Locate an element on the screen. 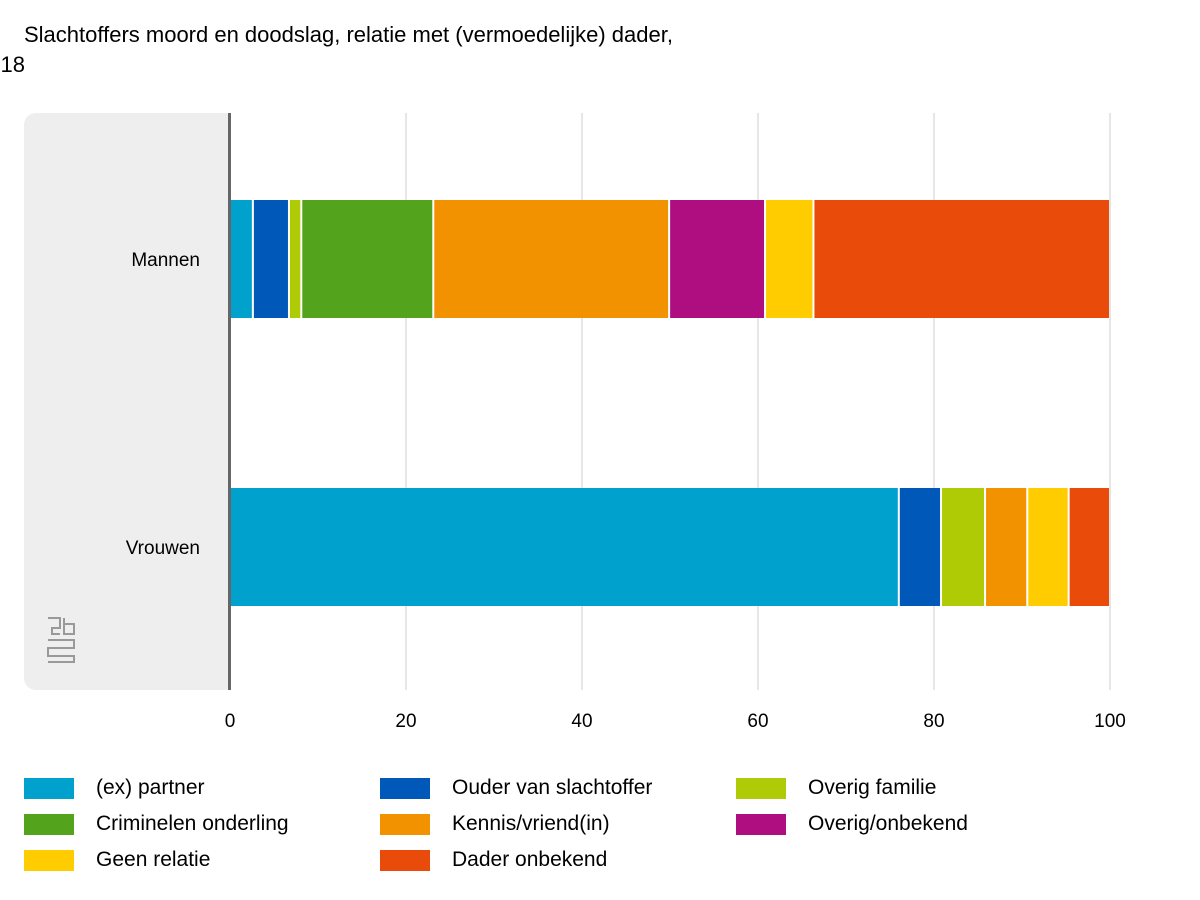 The width and height of the screenshot is (1200, 900). x-tick-label: 80 is located at coordinates (933, 721).